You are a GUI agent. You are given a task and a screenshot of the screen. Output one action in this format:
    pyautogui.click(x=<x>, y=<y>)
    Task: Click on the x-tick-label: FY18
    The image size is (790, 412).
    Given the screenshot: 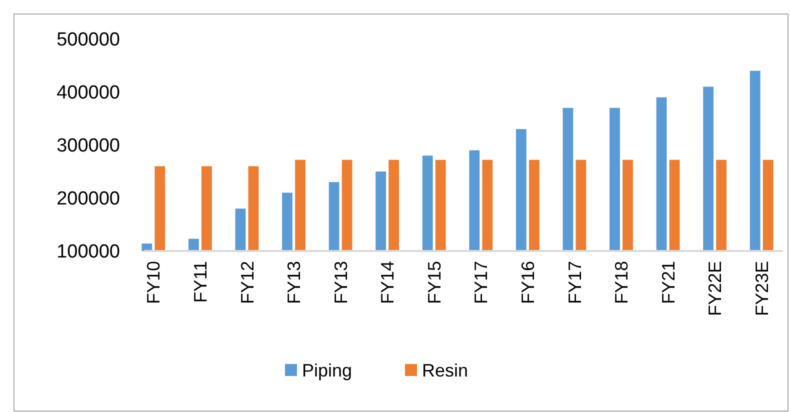 What is the action you would take?
    pyautogui.click(x=622, y=282)
    